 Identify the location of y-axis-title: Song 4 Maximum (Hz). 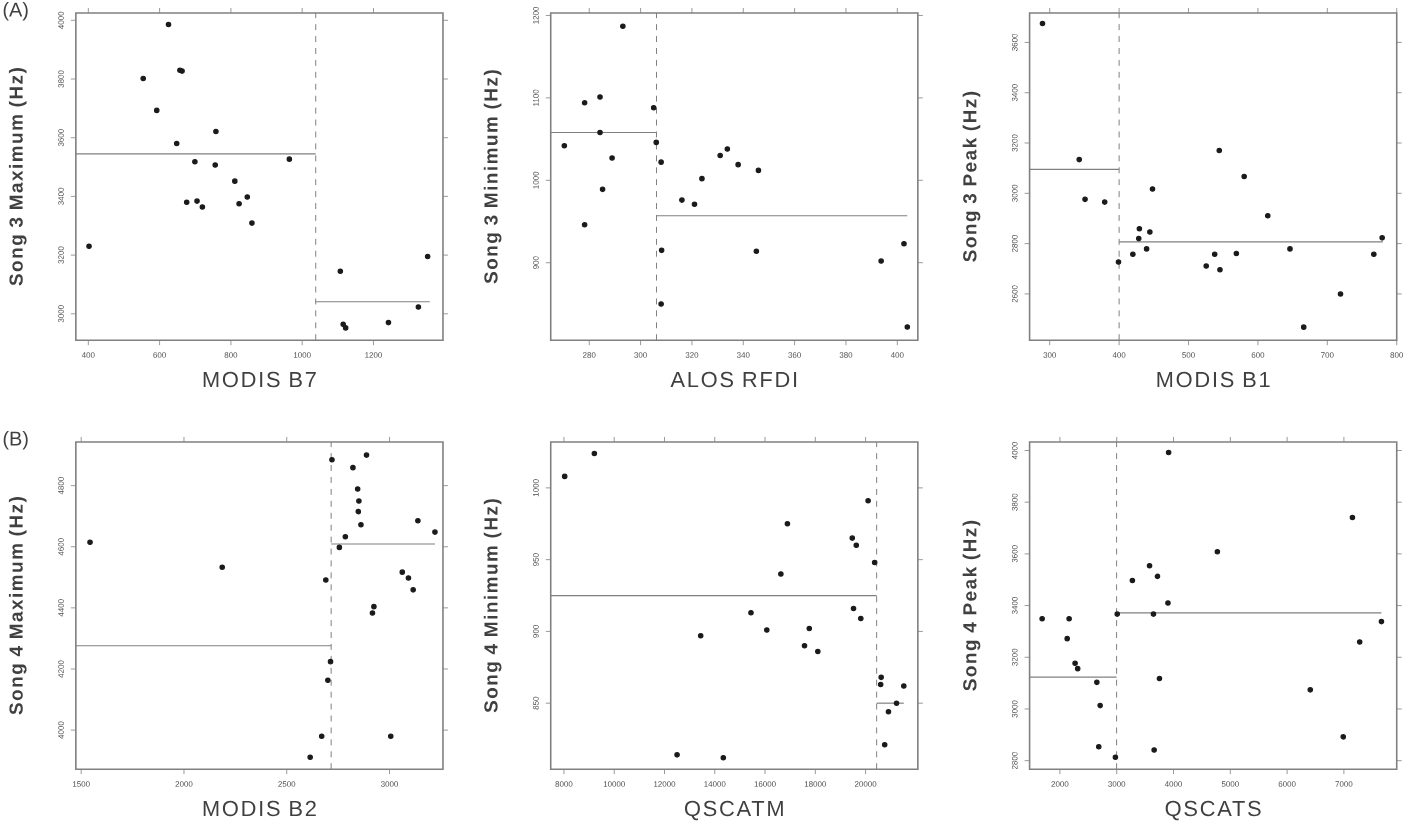
(17, 606).